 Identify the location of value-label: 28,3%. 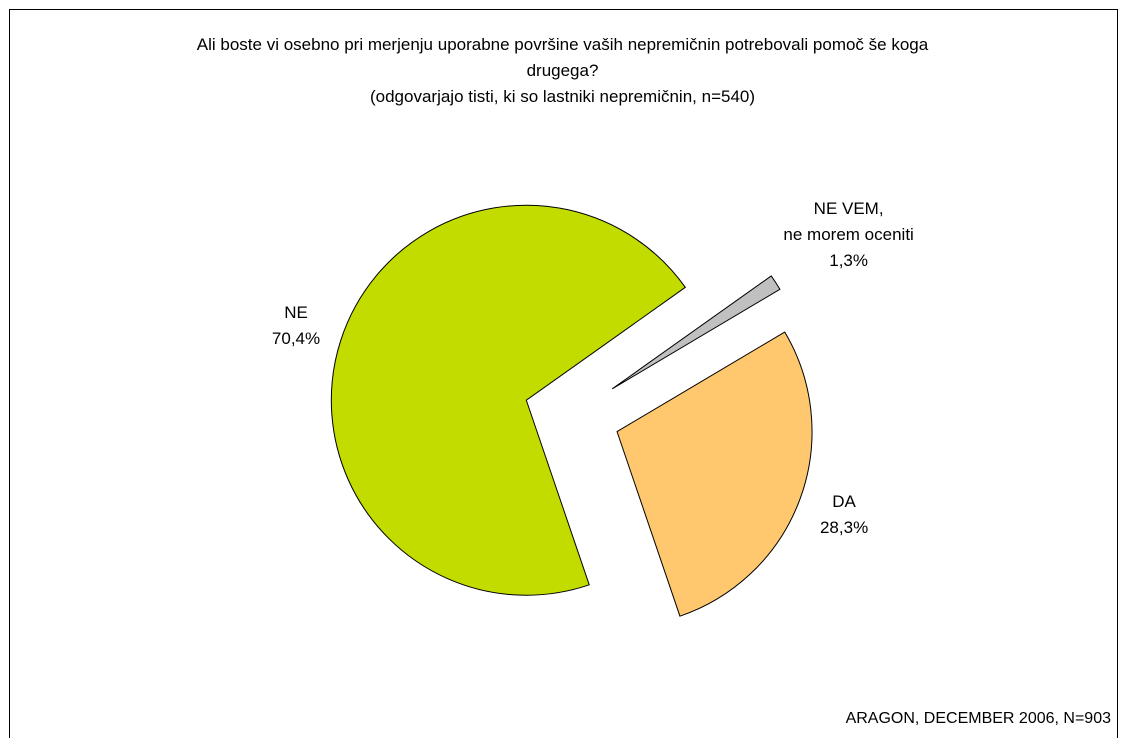
(844, 528).